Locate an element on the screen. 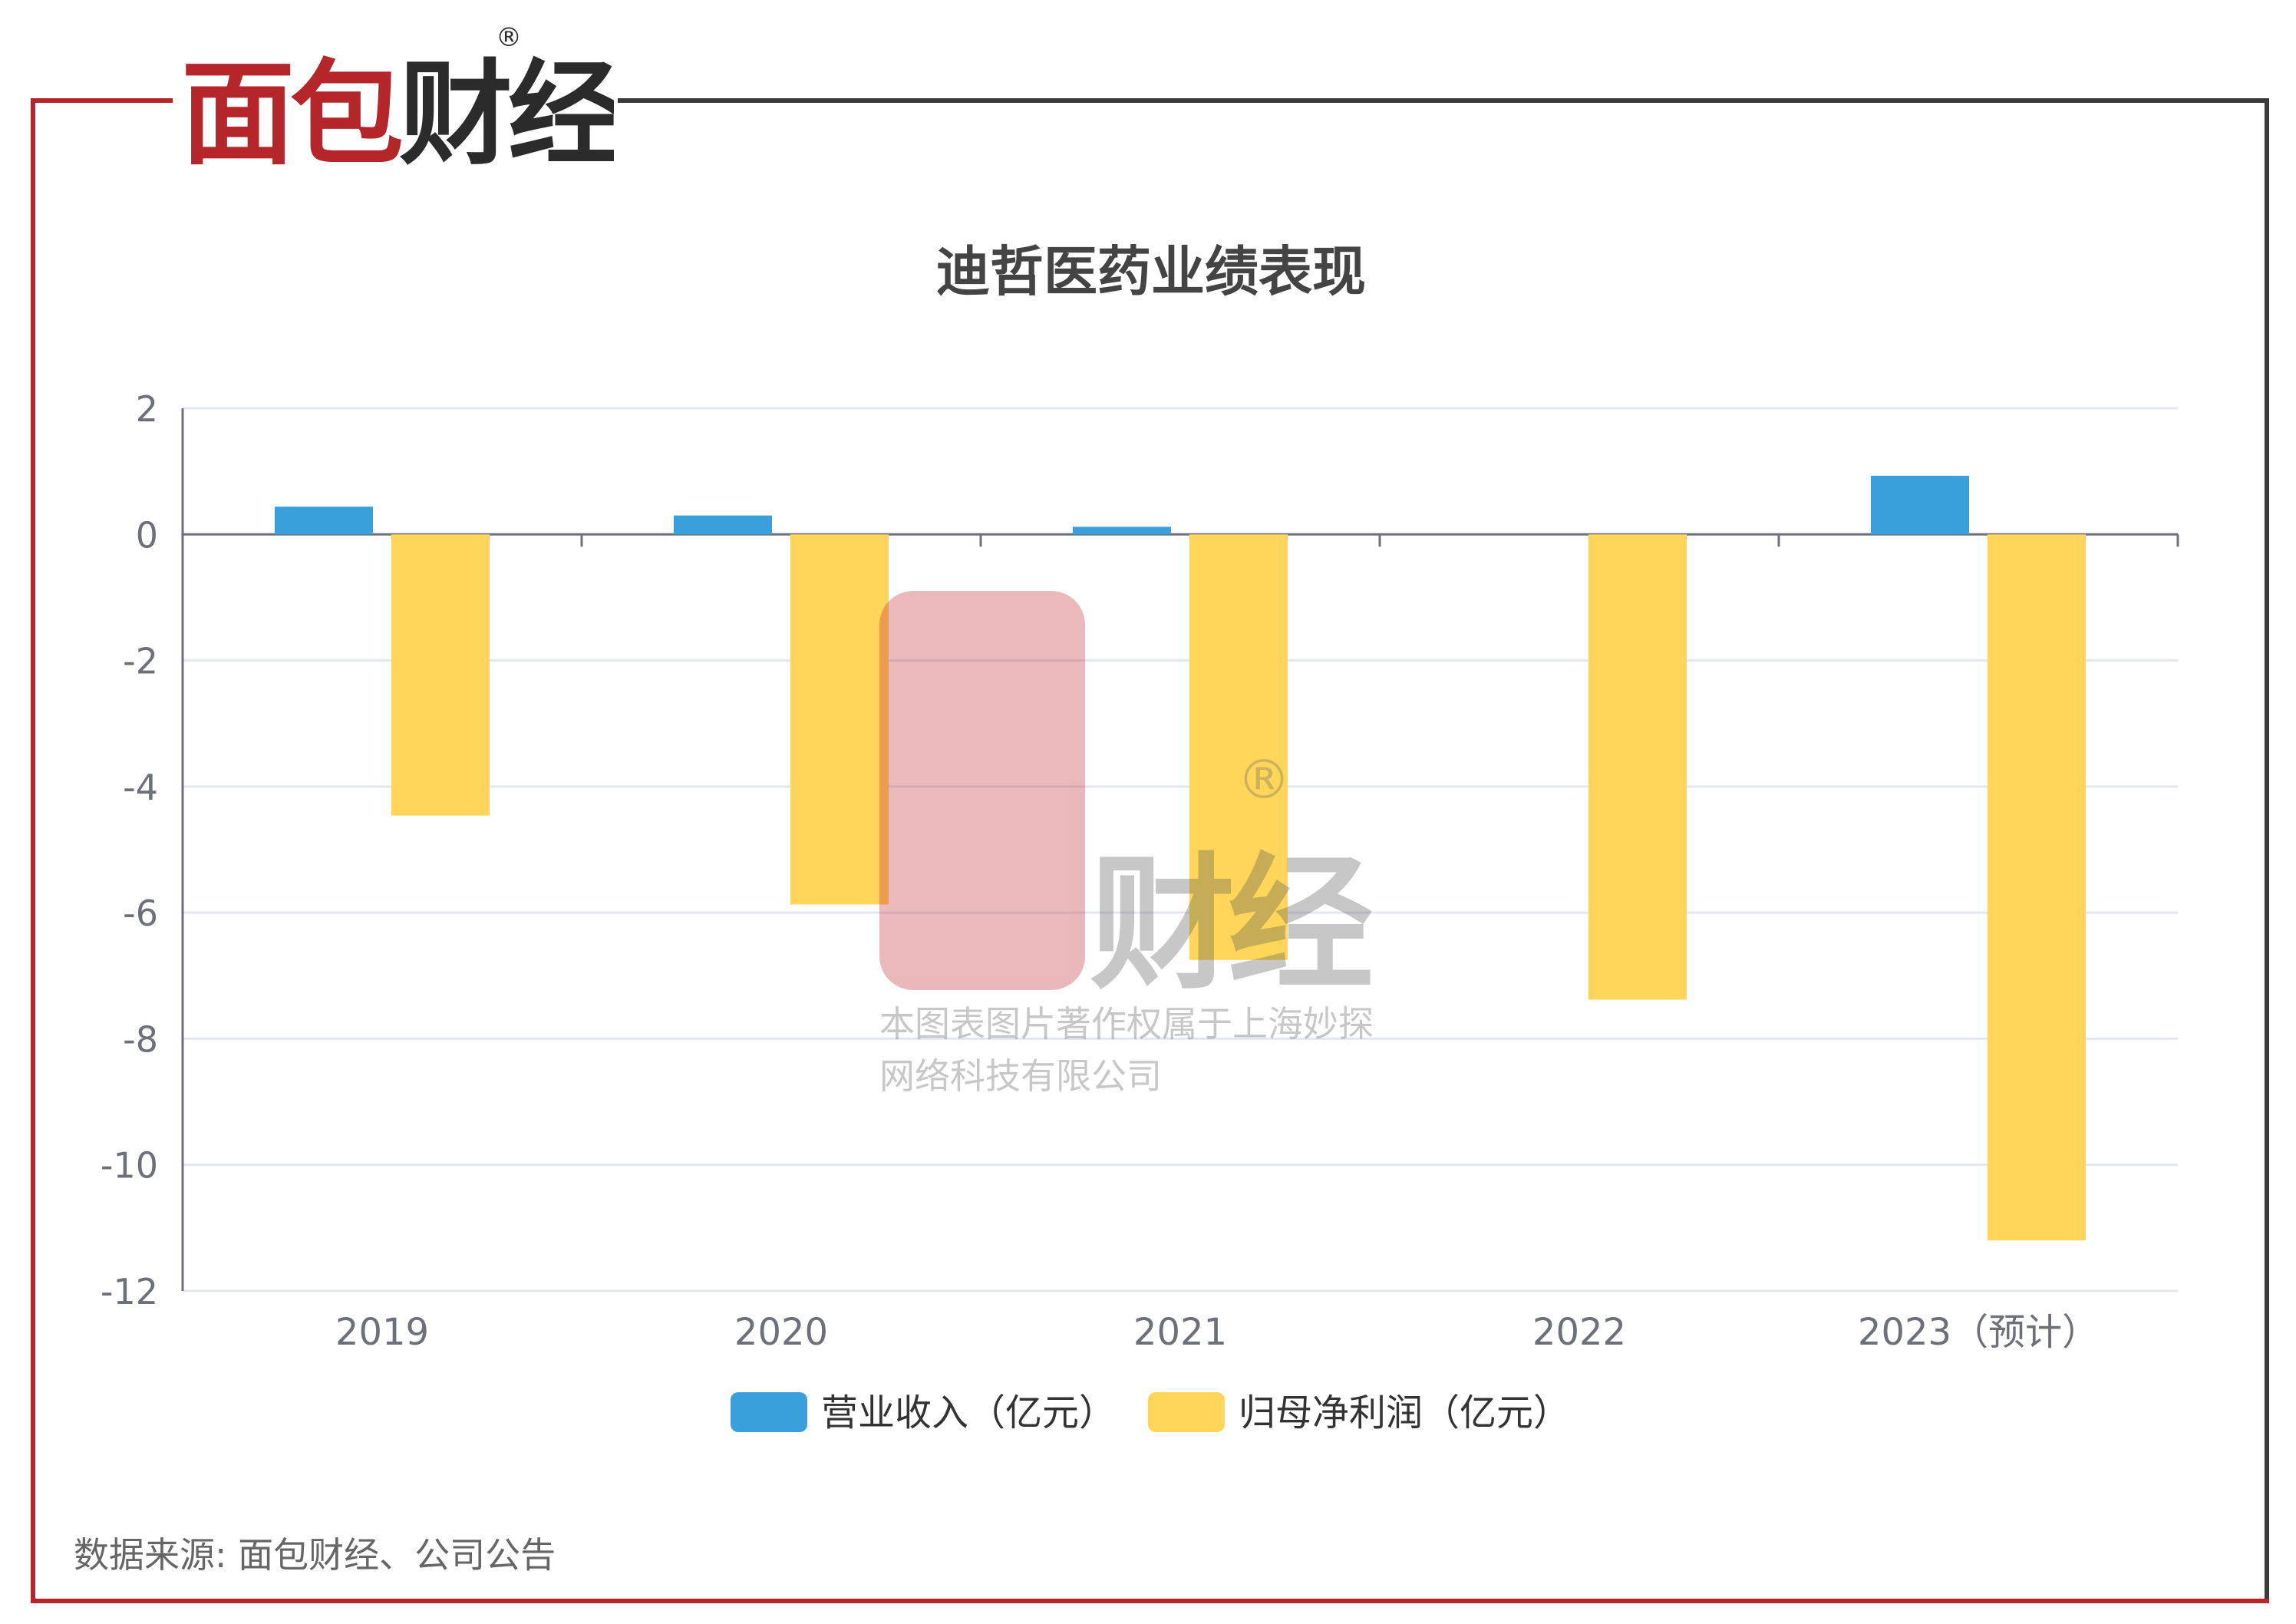  x-tick-label: 2021 is located at coordinates (1180, 1332).